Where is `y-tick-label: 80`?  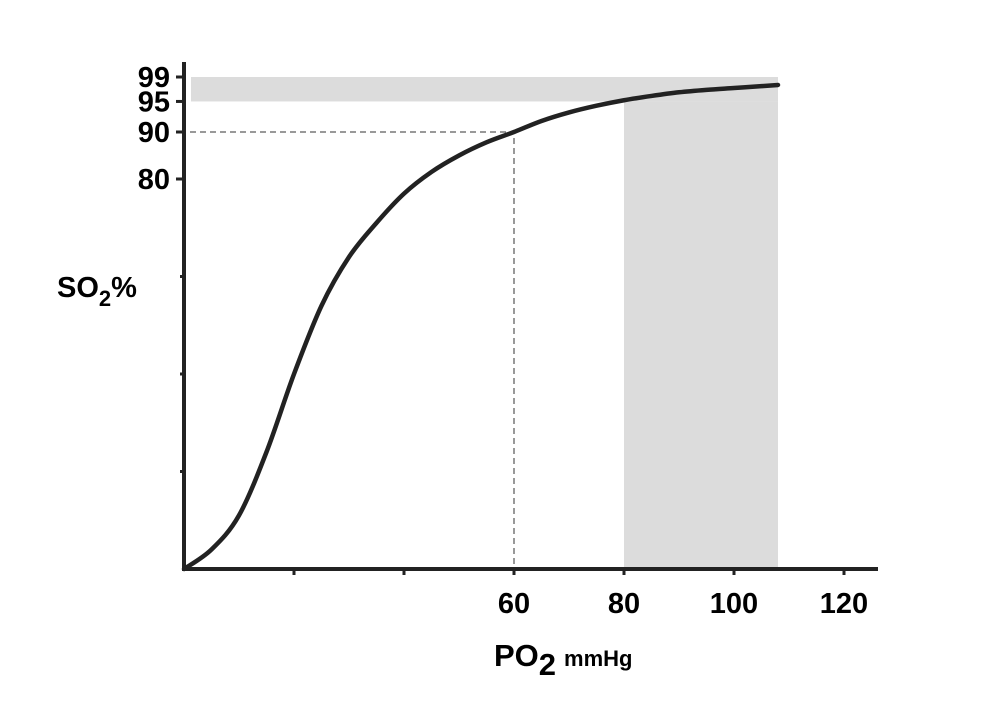
y-tick-label: 80 is located at coordinates (154, 180).